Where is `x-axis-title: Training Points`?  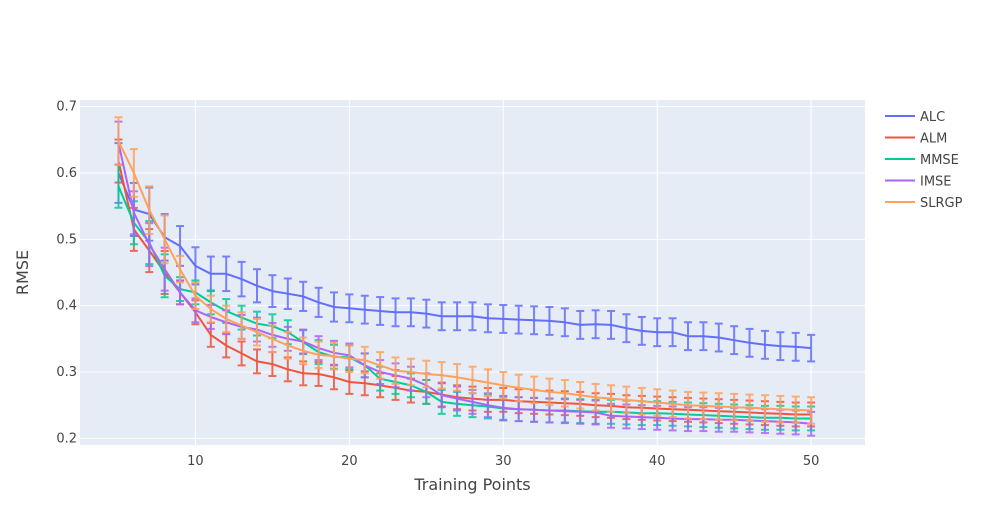
x-axis-title: Training Points is located at coordinates (471, 484).